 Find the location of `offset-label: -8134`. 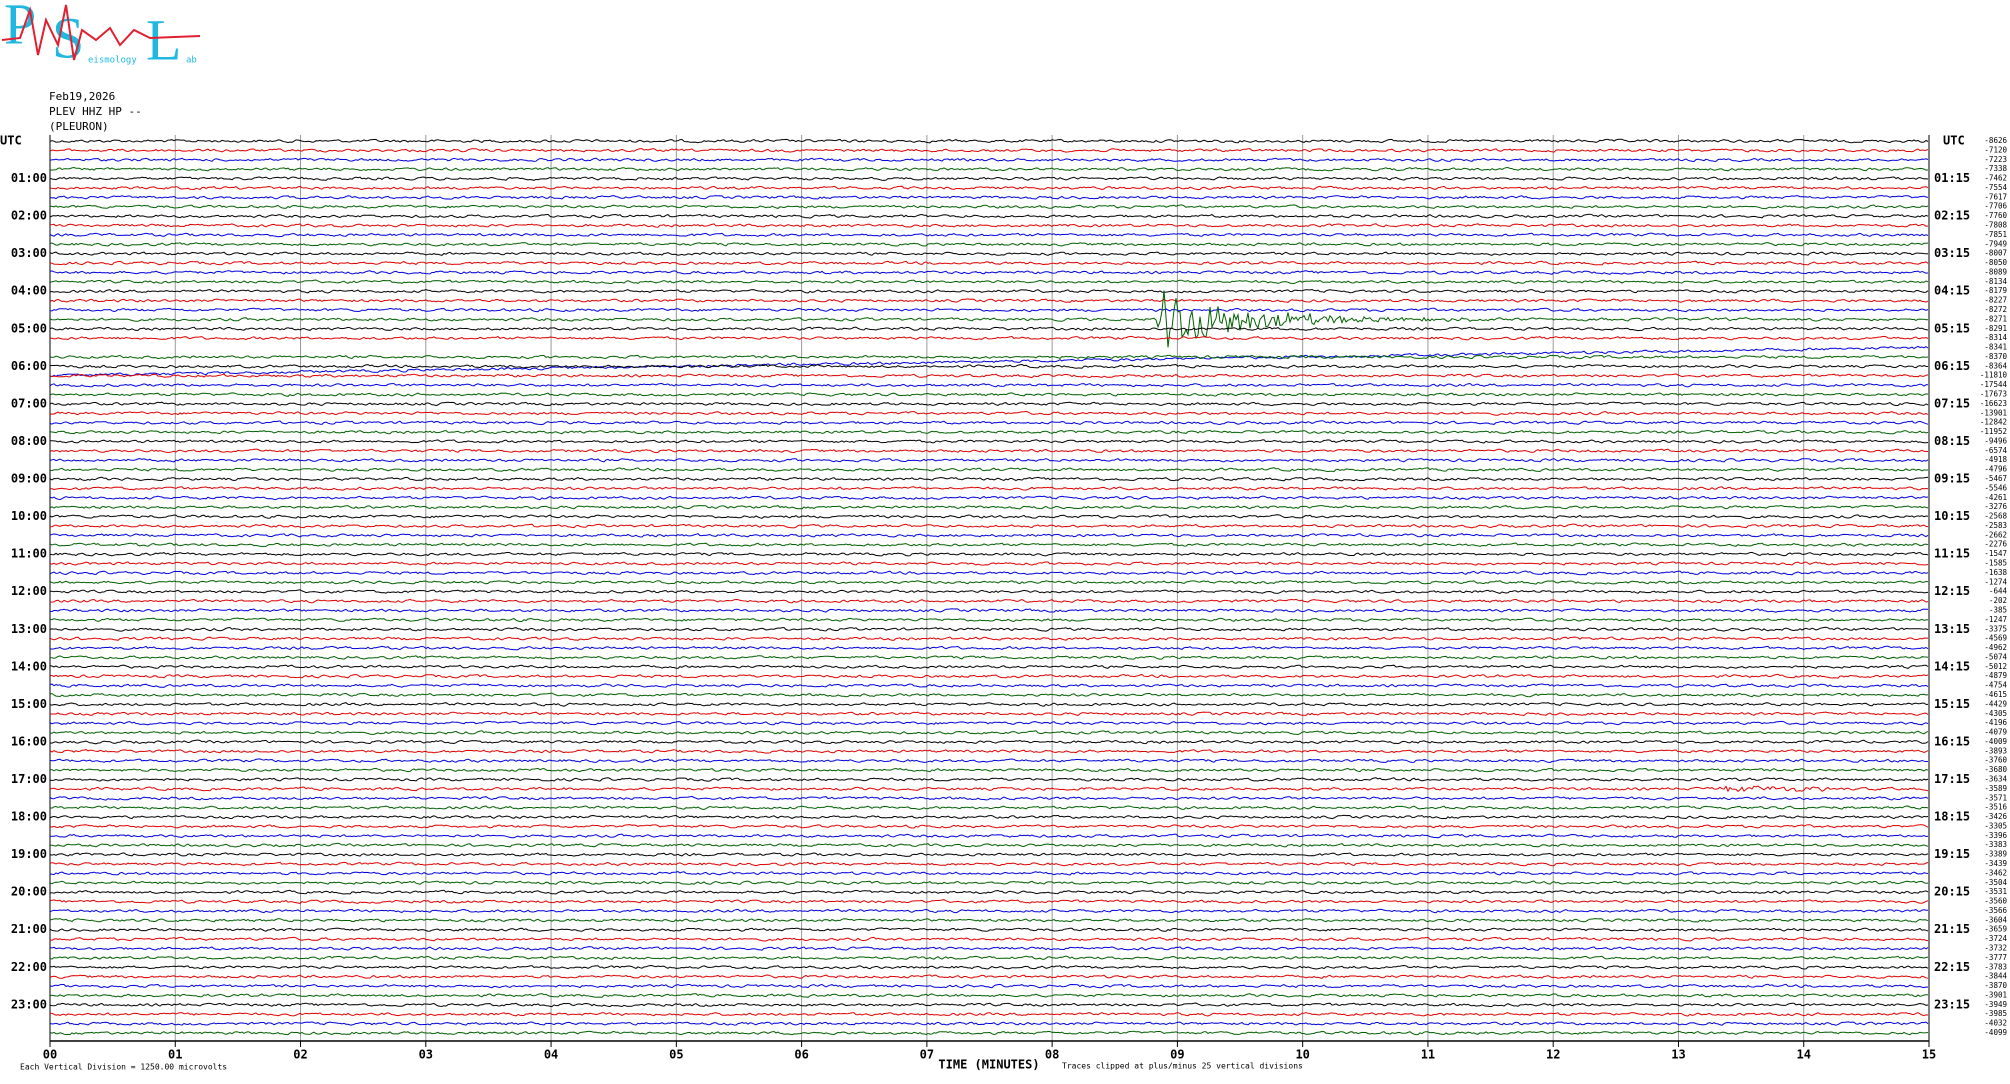

offset-label: -8134 is located at coordinates (1995, 281).